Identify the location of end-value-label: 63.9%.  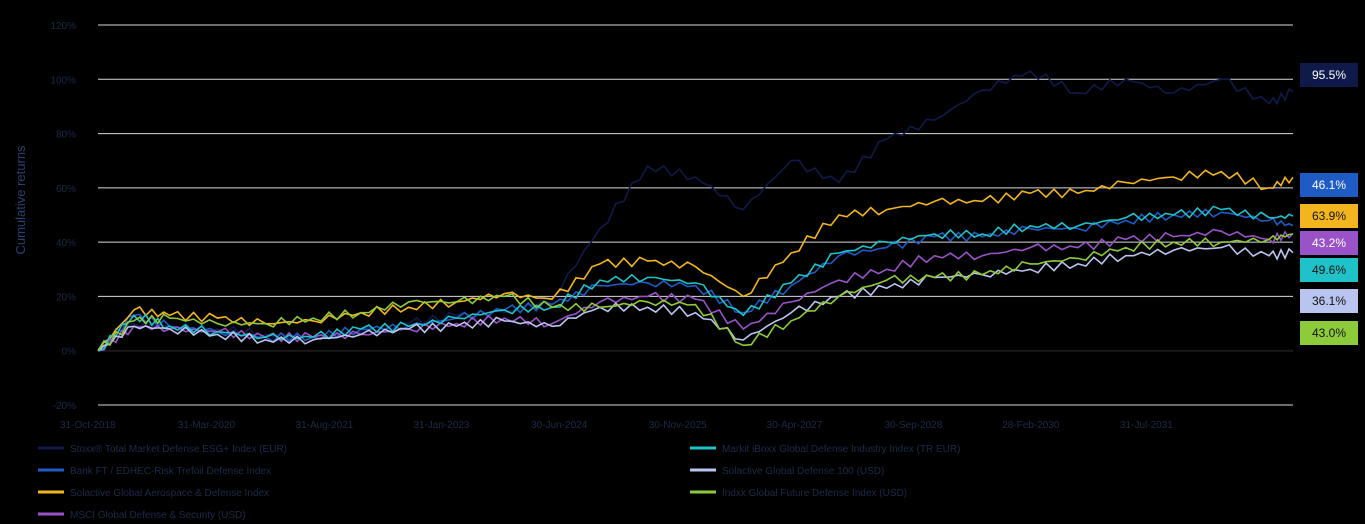
(1329, 216).